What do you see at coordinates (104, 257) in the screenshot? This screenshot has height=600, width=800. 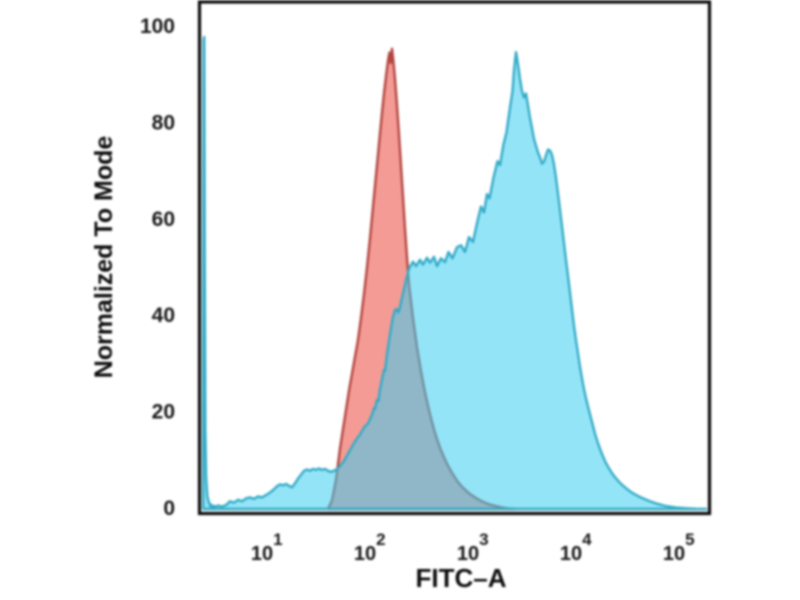 I see `svg-text: Normalized To Mode` at bounding box center [104, 257].